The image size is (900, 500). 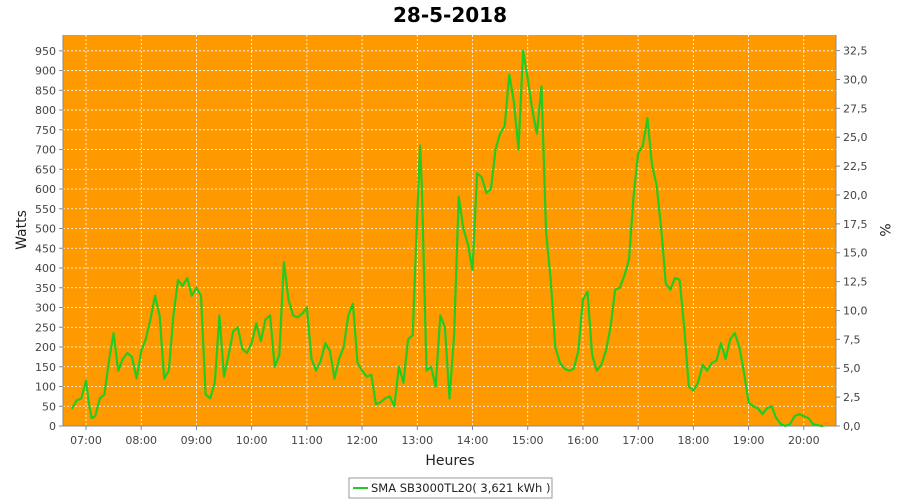 I want to click on y2-tick-label: 7,5, so click(x=852, y=339).